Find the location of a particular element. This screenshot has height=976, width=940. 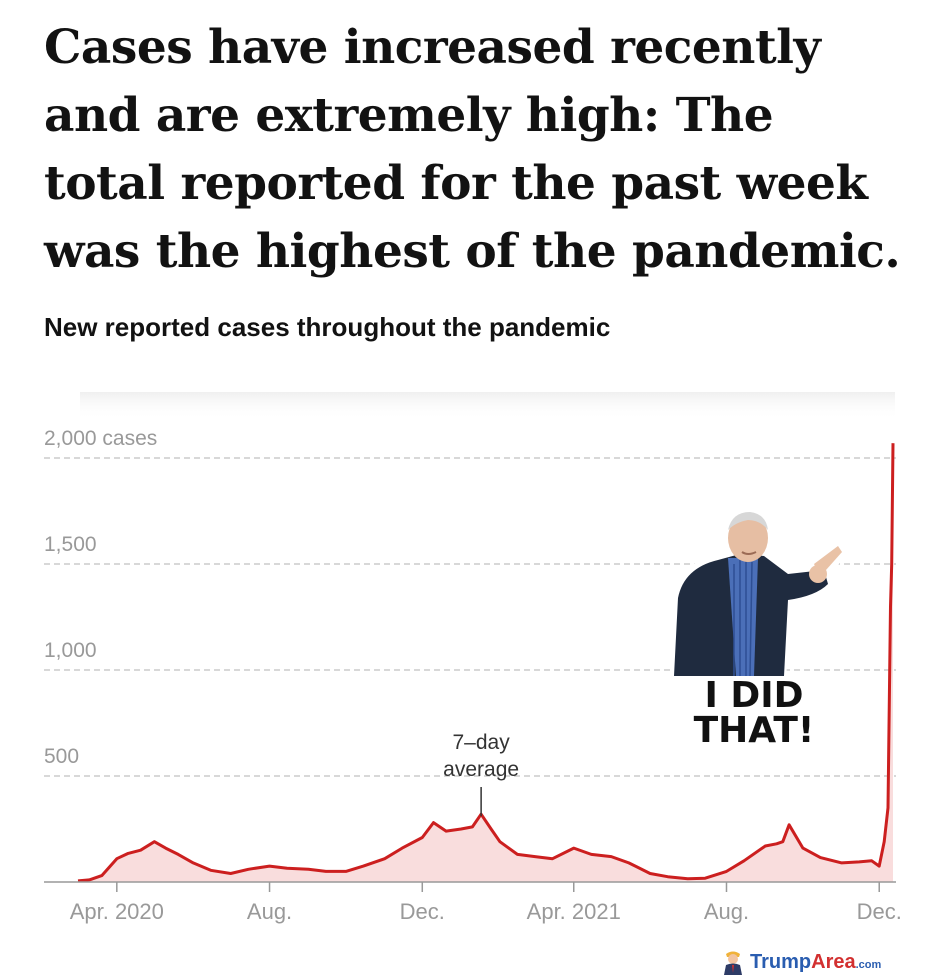

x-tick-label: Apr. 2020 is located at coordinates (117, 911).